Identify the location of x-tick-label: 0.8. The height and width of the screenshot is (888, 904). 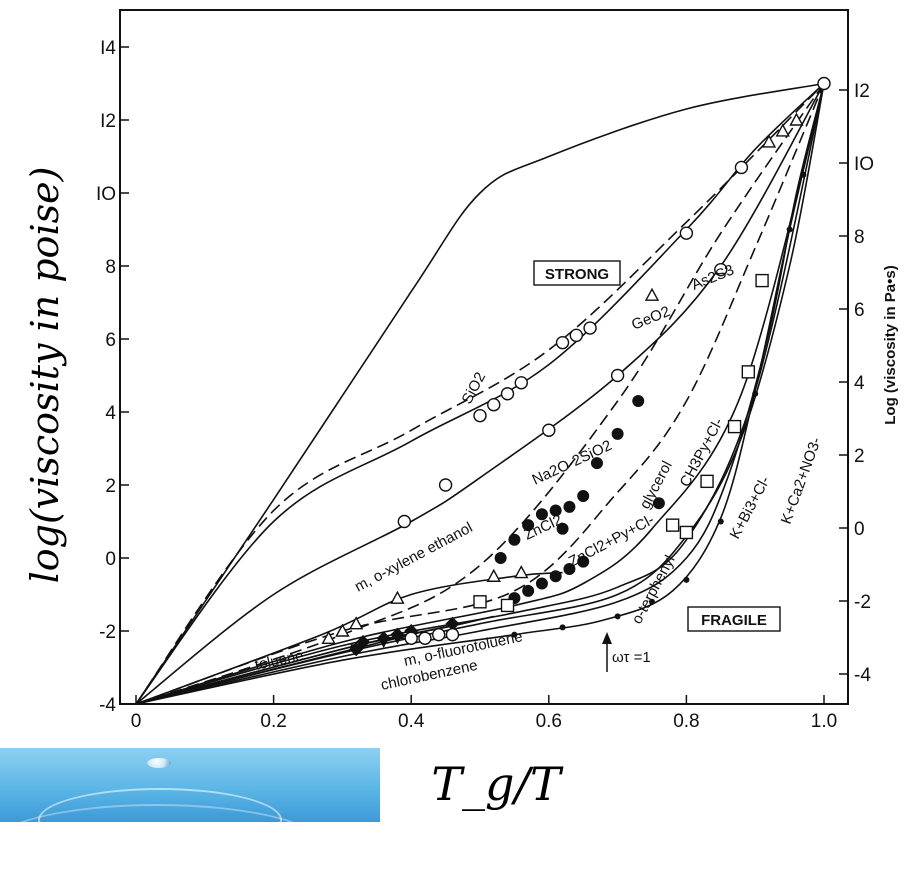
(686, 721).